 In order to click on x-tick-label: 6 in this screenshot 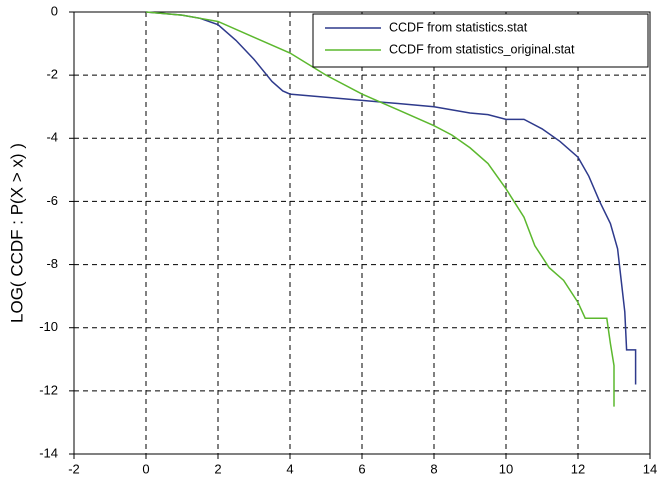, I will do `click(361, 468)`.